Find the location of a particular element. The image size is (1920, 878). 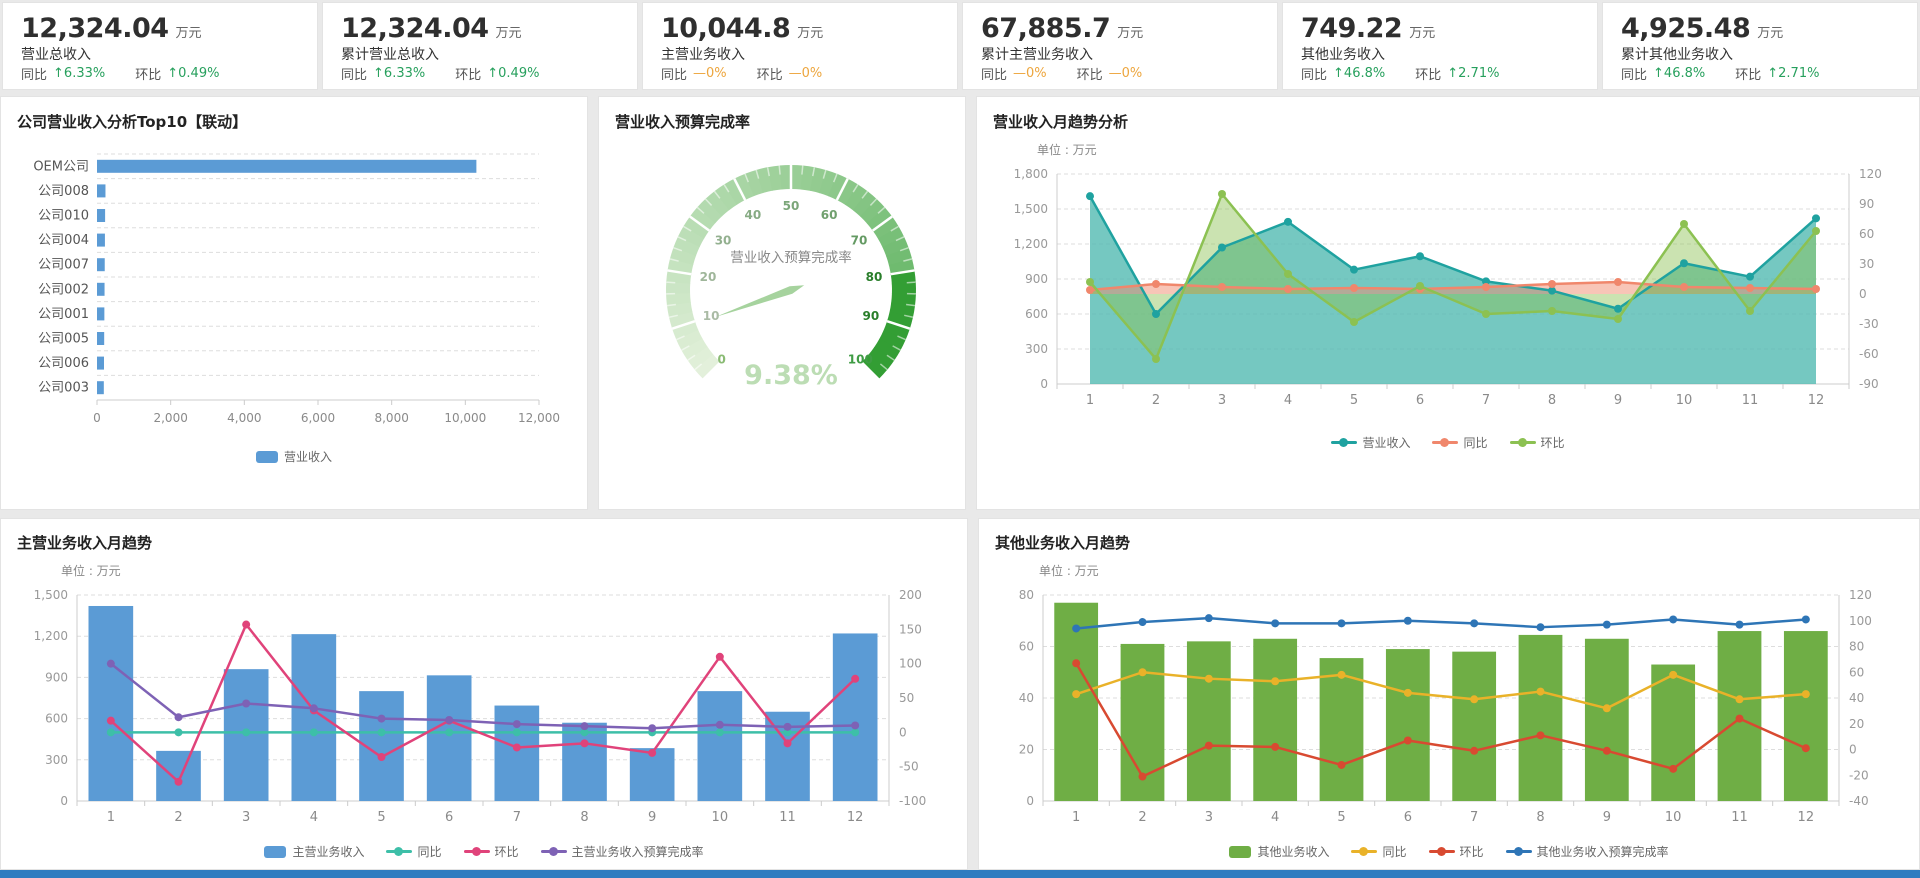

svg-text: 1,800 is located at coordinates (1031, 174).